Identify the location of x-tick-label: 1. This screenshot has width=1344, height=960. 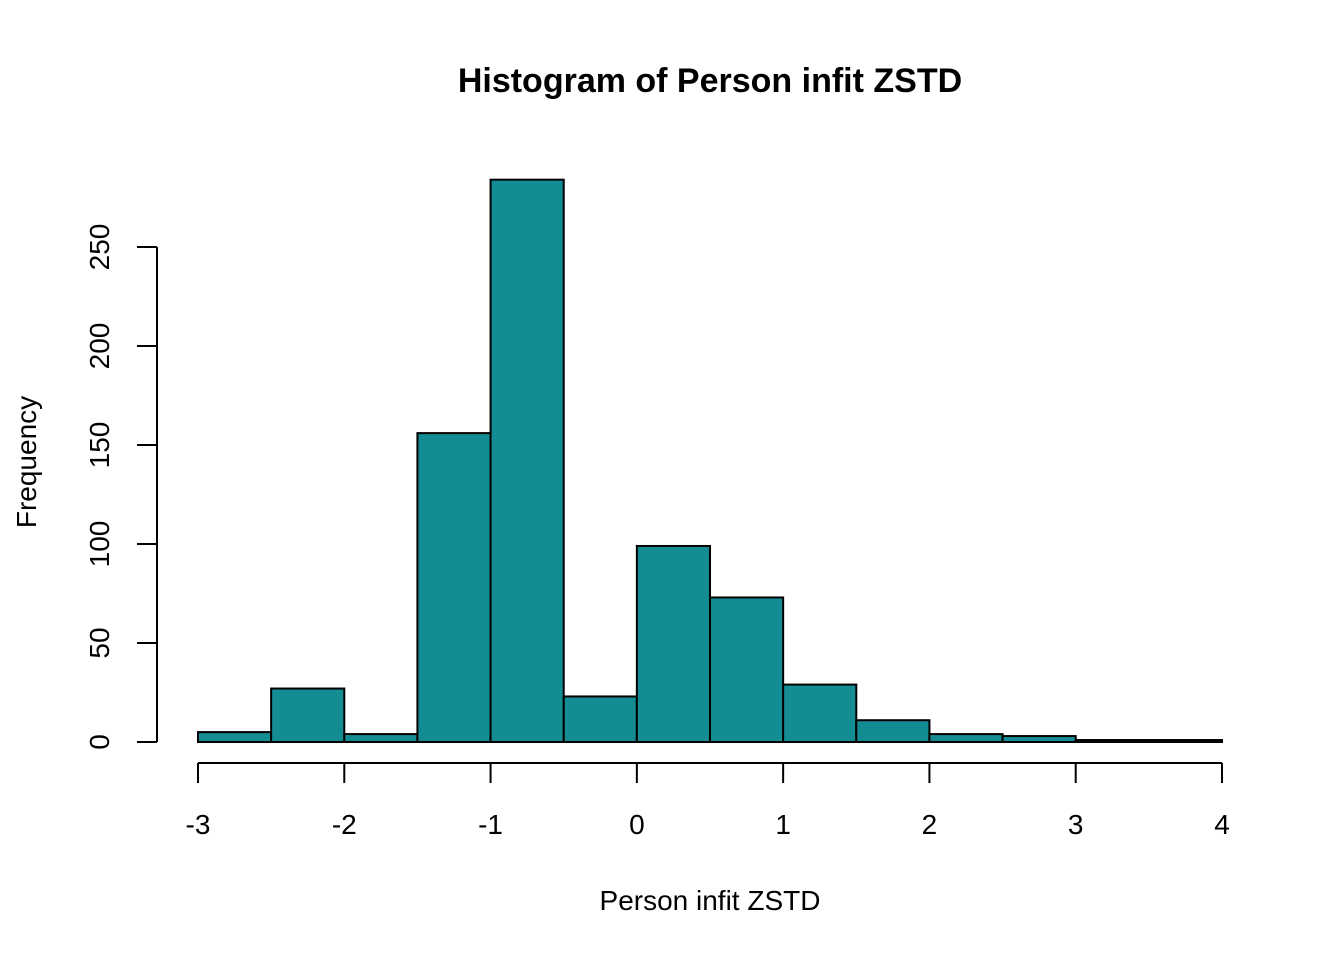
(783, 824).